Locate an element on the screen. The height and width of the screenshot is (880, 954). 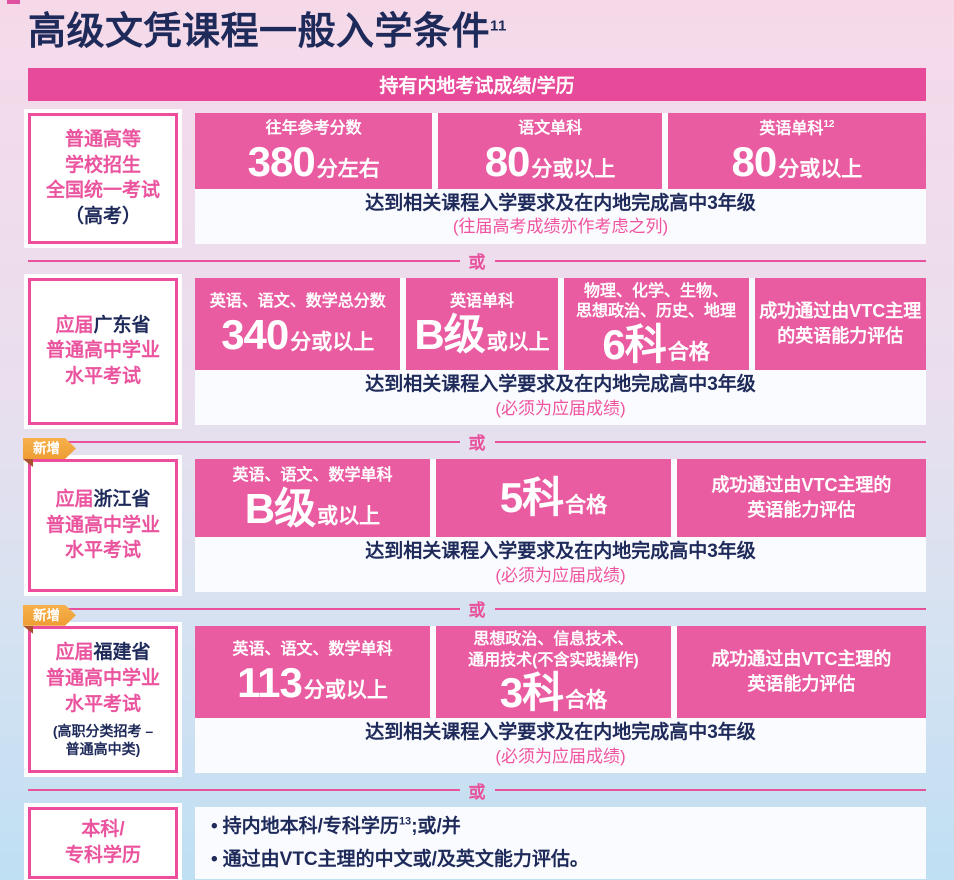
bullet-text-tail: ;或/并 is located at coordinates (436, 826).